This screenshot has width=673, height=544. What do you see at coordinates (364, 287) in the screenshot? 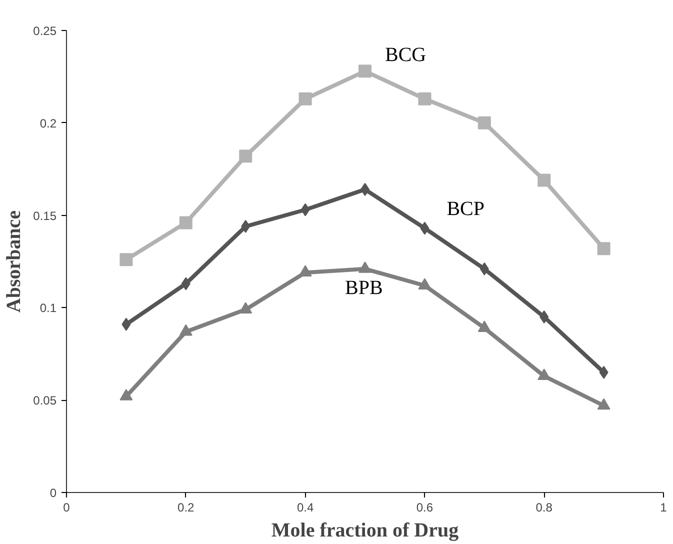
I see `series-label: BPB` at bounding box center [364, 287].